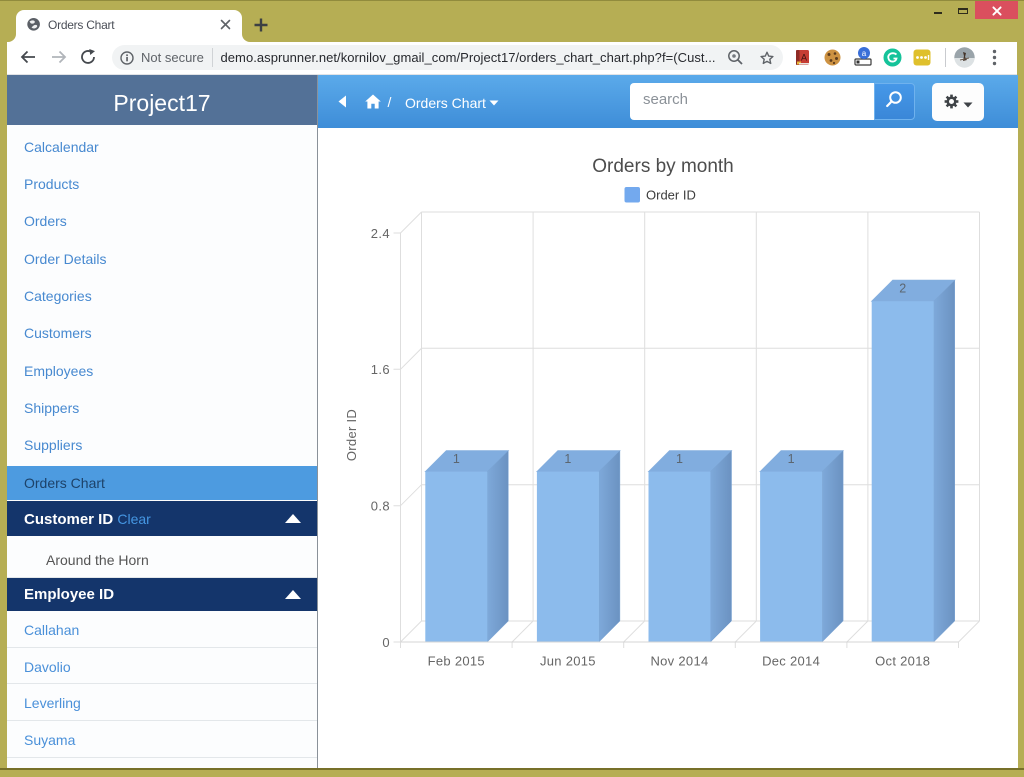  I want to click on svg-text: Orders by month, so click(663, 166).